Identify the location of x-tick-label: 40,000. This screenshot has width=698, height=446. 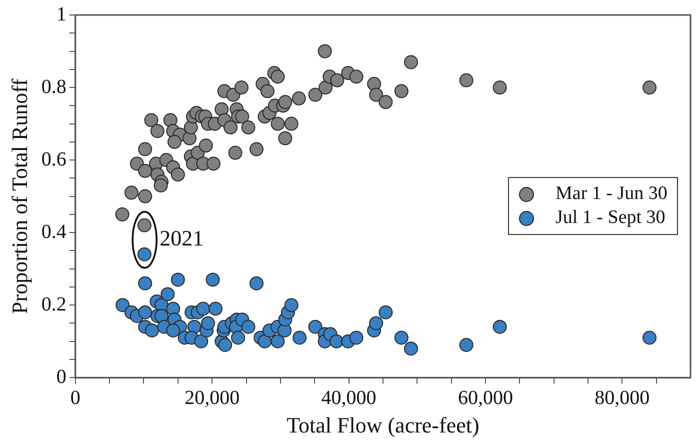
(348, 397).